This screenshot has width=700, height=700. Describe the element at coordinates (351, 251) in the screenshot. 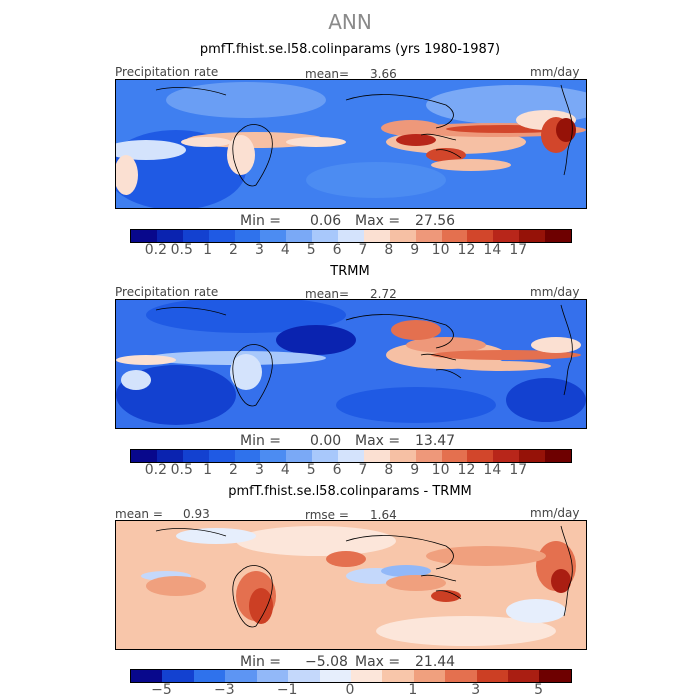

I see `panel1-colorbar-ticks: 0.2 0.5 1 2 3 4 5 6 7 8 9 10 12 14 17` at that location.